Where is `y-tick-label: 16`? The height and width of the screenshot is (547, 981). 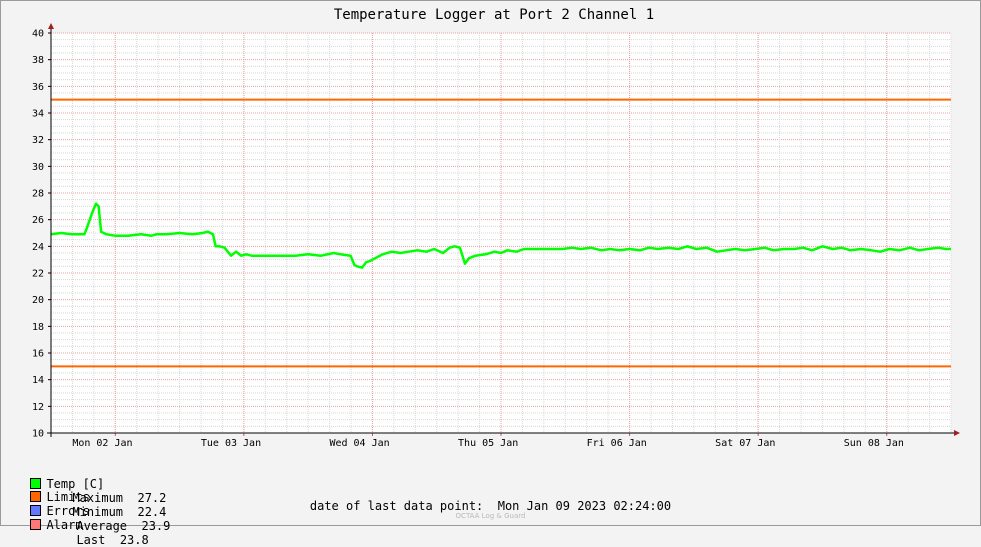 y-tick-label: 16 is located at coordinates (38, 354).